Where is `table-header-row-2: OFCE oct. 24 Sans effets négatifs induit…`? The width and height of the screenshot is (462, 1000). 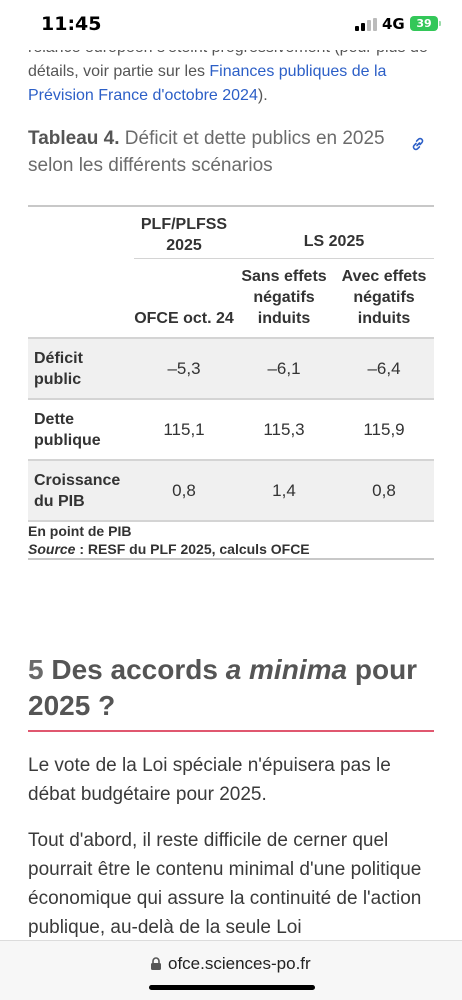
table-header-row-2: OFCE oct. 24 Sans effets négatifs induit… is located at coordinates (231, 298).